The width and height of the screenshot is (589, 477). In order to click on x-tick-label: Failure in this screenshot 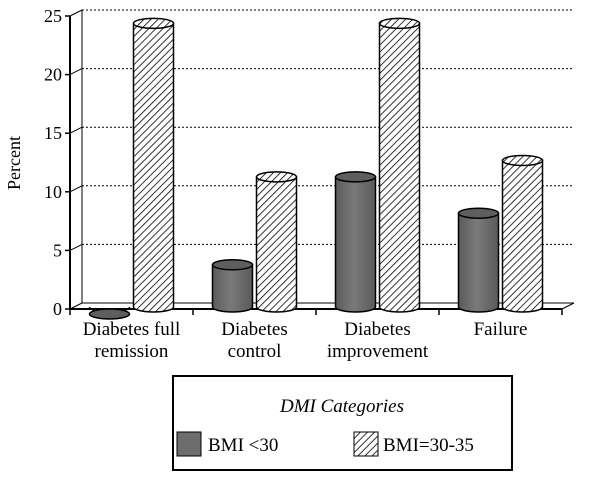, I will do `click(501, 329)`.